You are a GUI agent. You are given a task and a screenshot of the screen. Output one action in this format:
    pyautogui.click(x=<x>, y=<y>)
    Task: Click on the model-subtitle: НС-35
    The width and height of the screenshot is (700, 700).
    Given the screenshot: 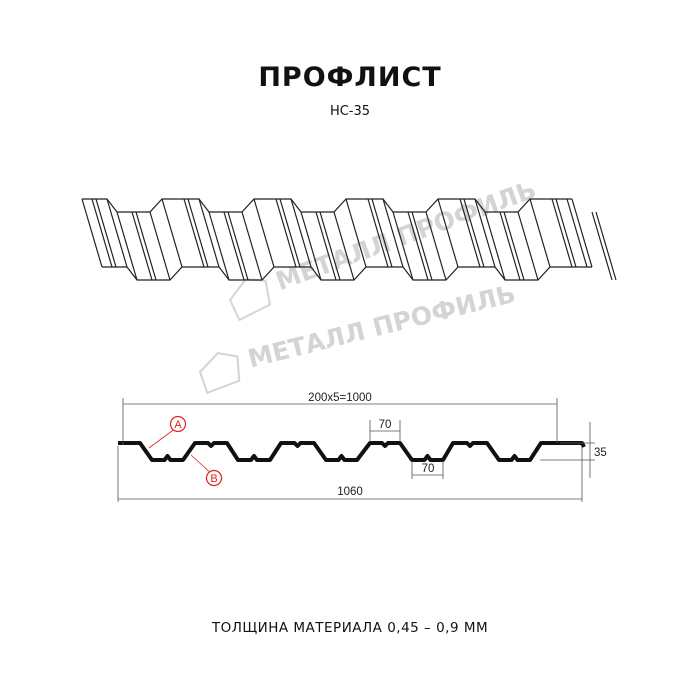 What is the action you would take?
    pyautogui.click(x=350, y=111)
    